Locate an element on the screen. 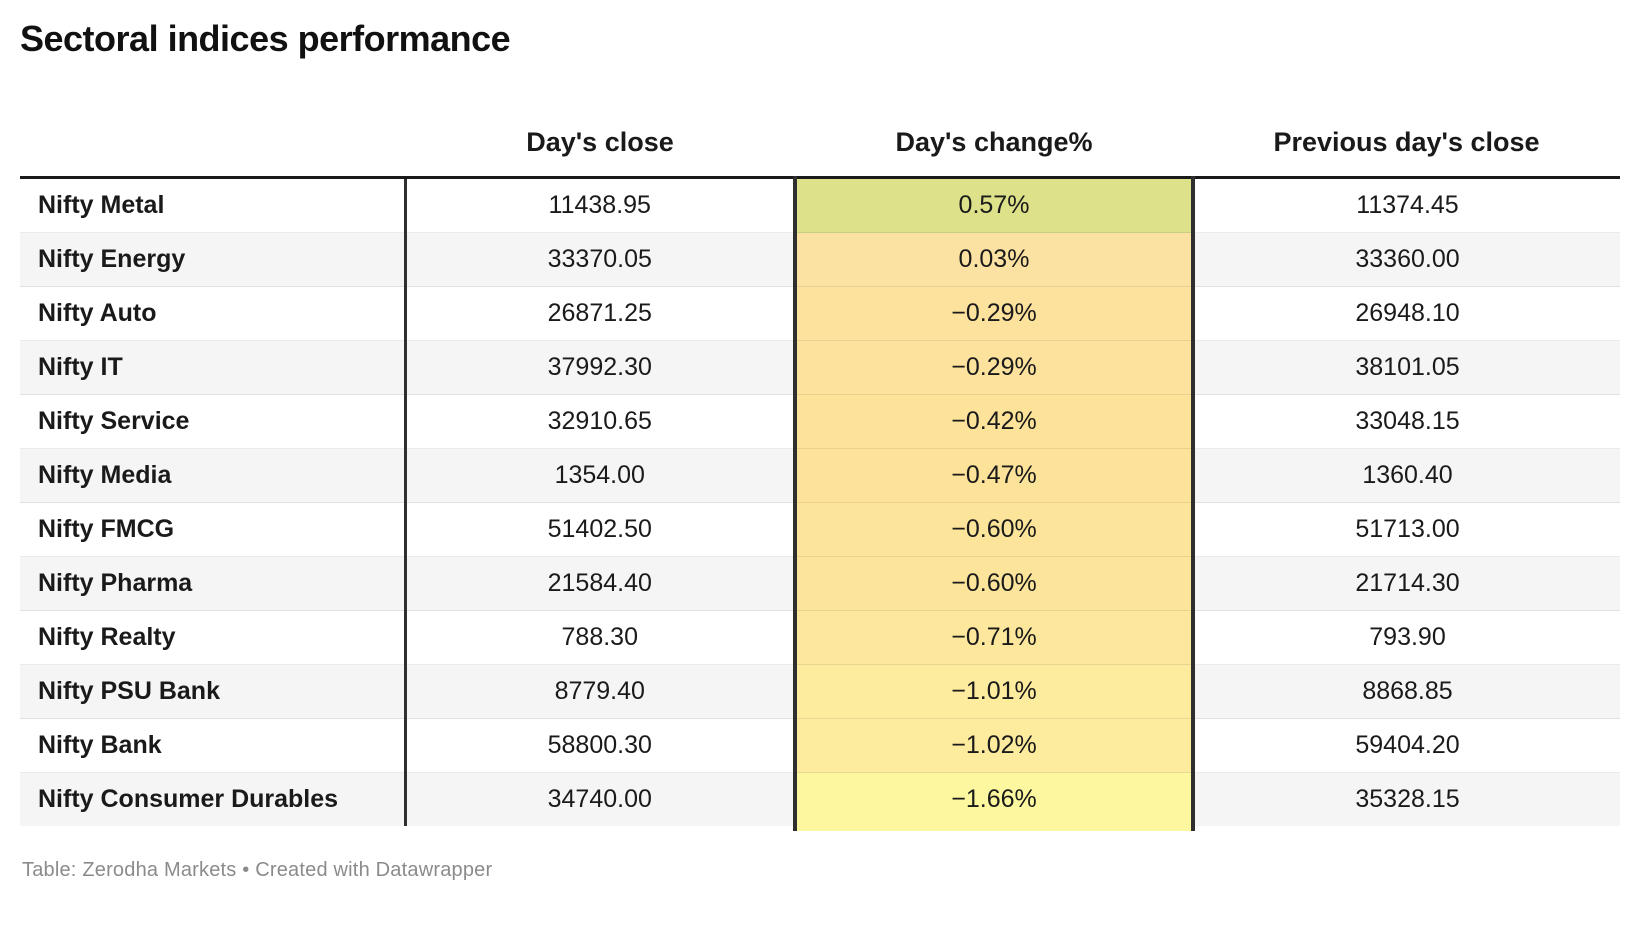 This screenshot has width=1636, height=930. previous-close-cell: 8868.85 is located at coordinates (1406, 691).